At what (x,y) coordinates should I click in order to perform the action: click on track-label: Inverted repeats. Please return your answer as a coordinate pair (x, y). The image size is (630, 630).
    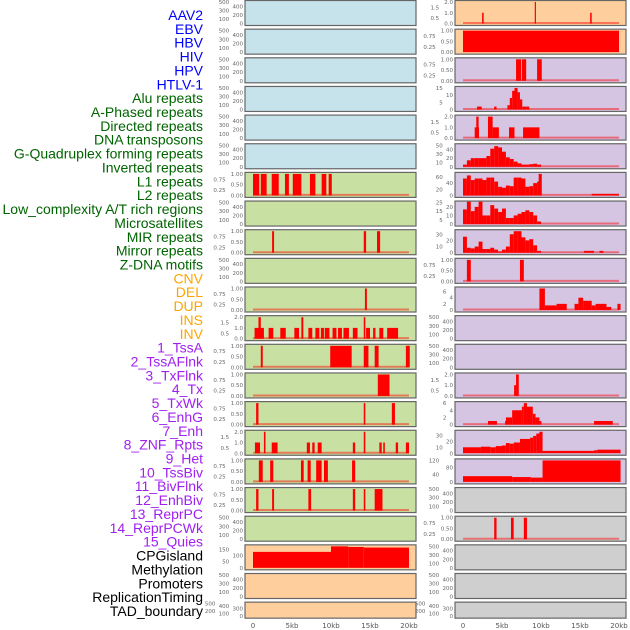
    Looking at the image, I should click on (152, 167).